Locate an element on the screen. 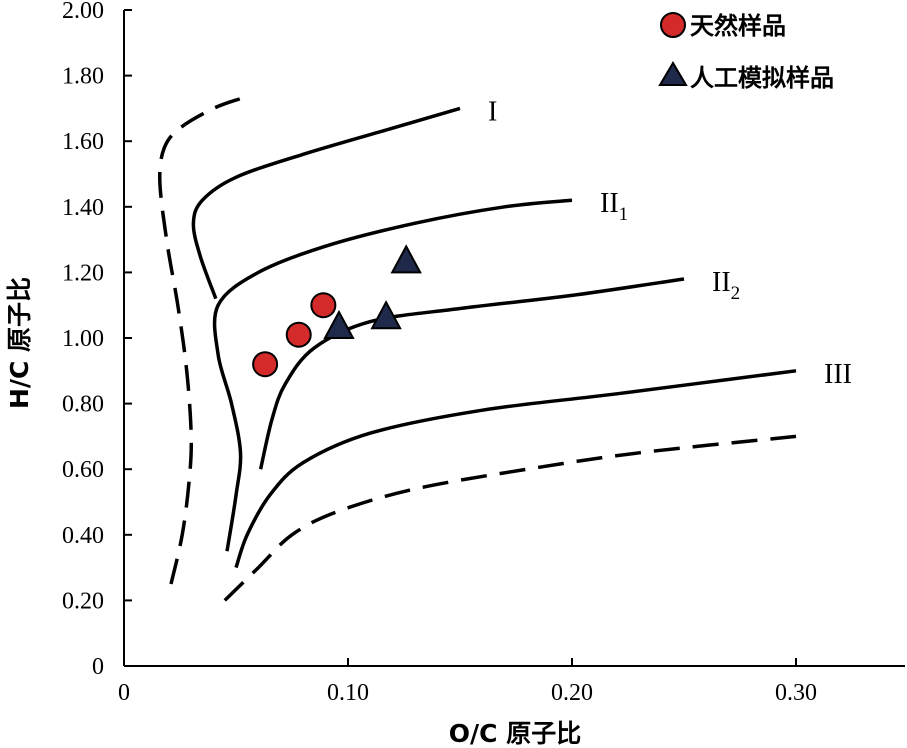 Image resolution: width=907 pixels, height=748 pixels. x-tick-label: 0.20 is located at coordinates (572, 693).